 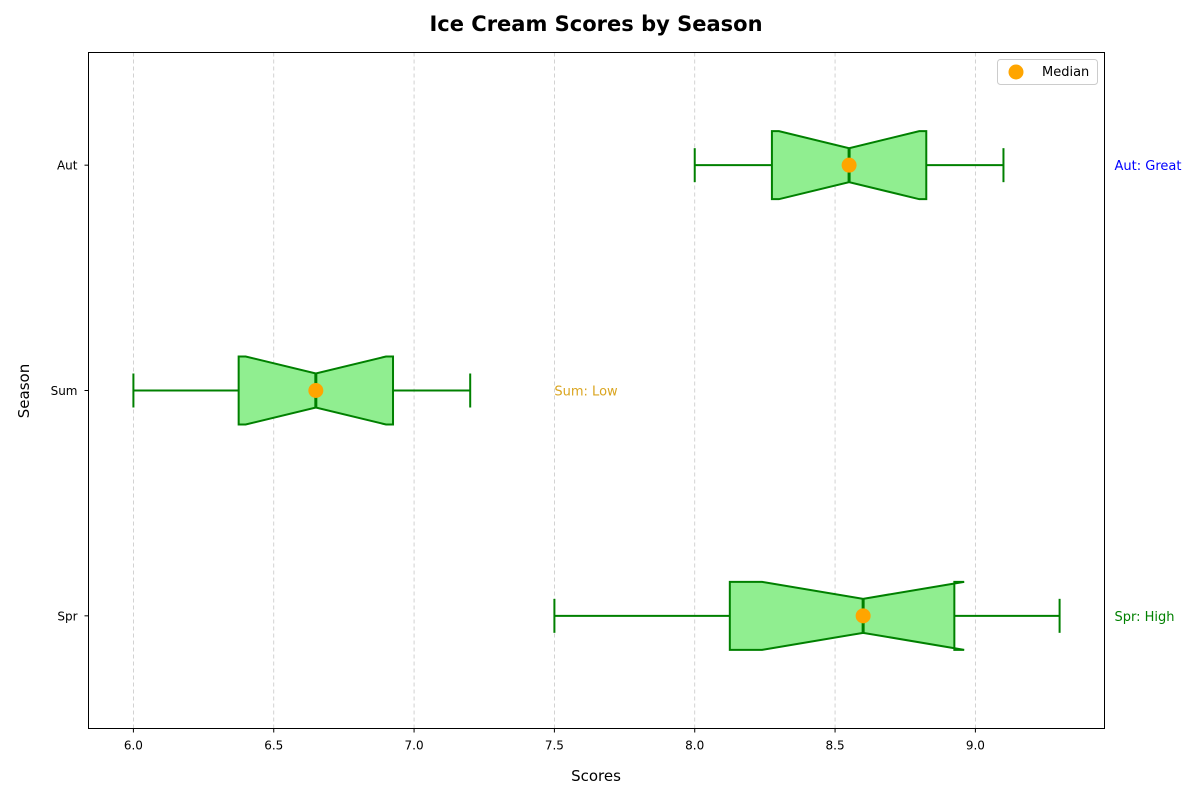 I want to click on annotation-aut: Aut: Great, so click(x=1148, y=166).